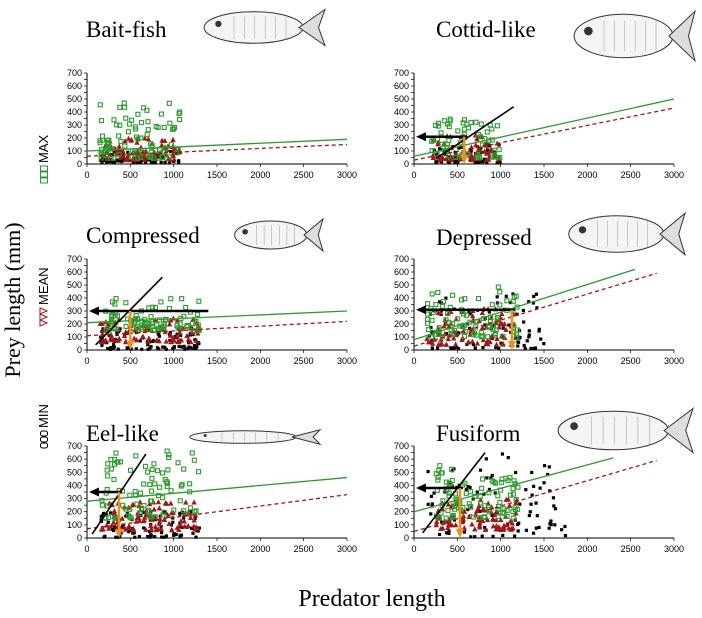 The height and width of the screenshot is (618, 702). Describe the element at coordinates (401, 285) in the screenshot. I see `y-tick-label: 500` at that location.